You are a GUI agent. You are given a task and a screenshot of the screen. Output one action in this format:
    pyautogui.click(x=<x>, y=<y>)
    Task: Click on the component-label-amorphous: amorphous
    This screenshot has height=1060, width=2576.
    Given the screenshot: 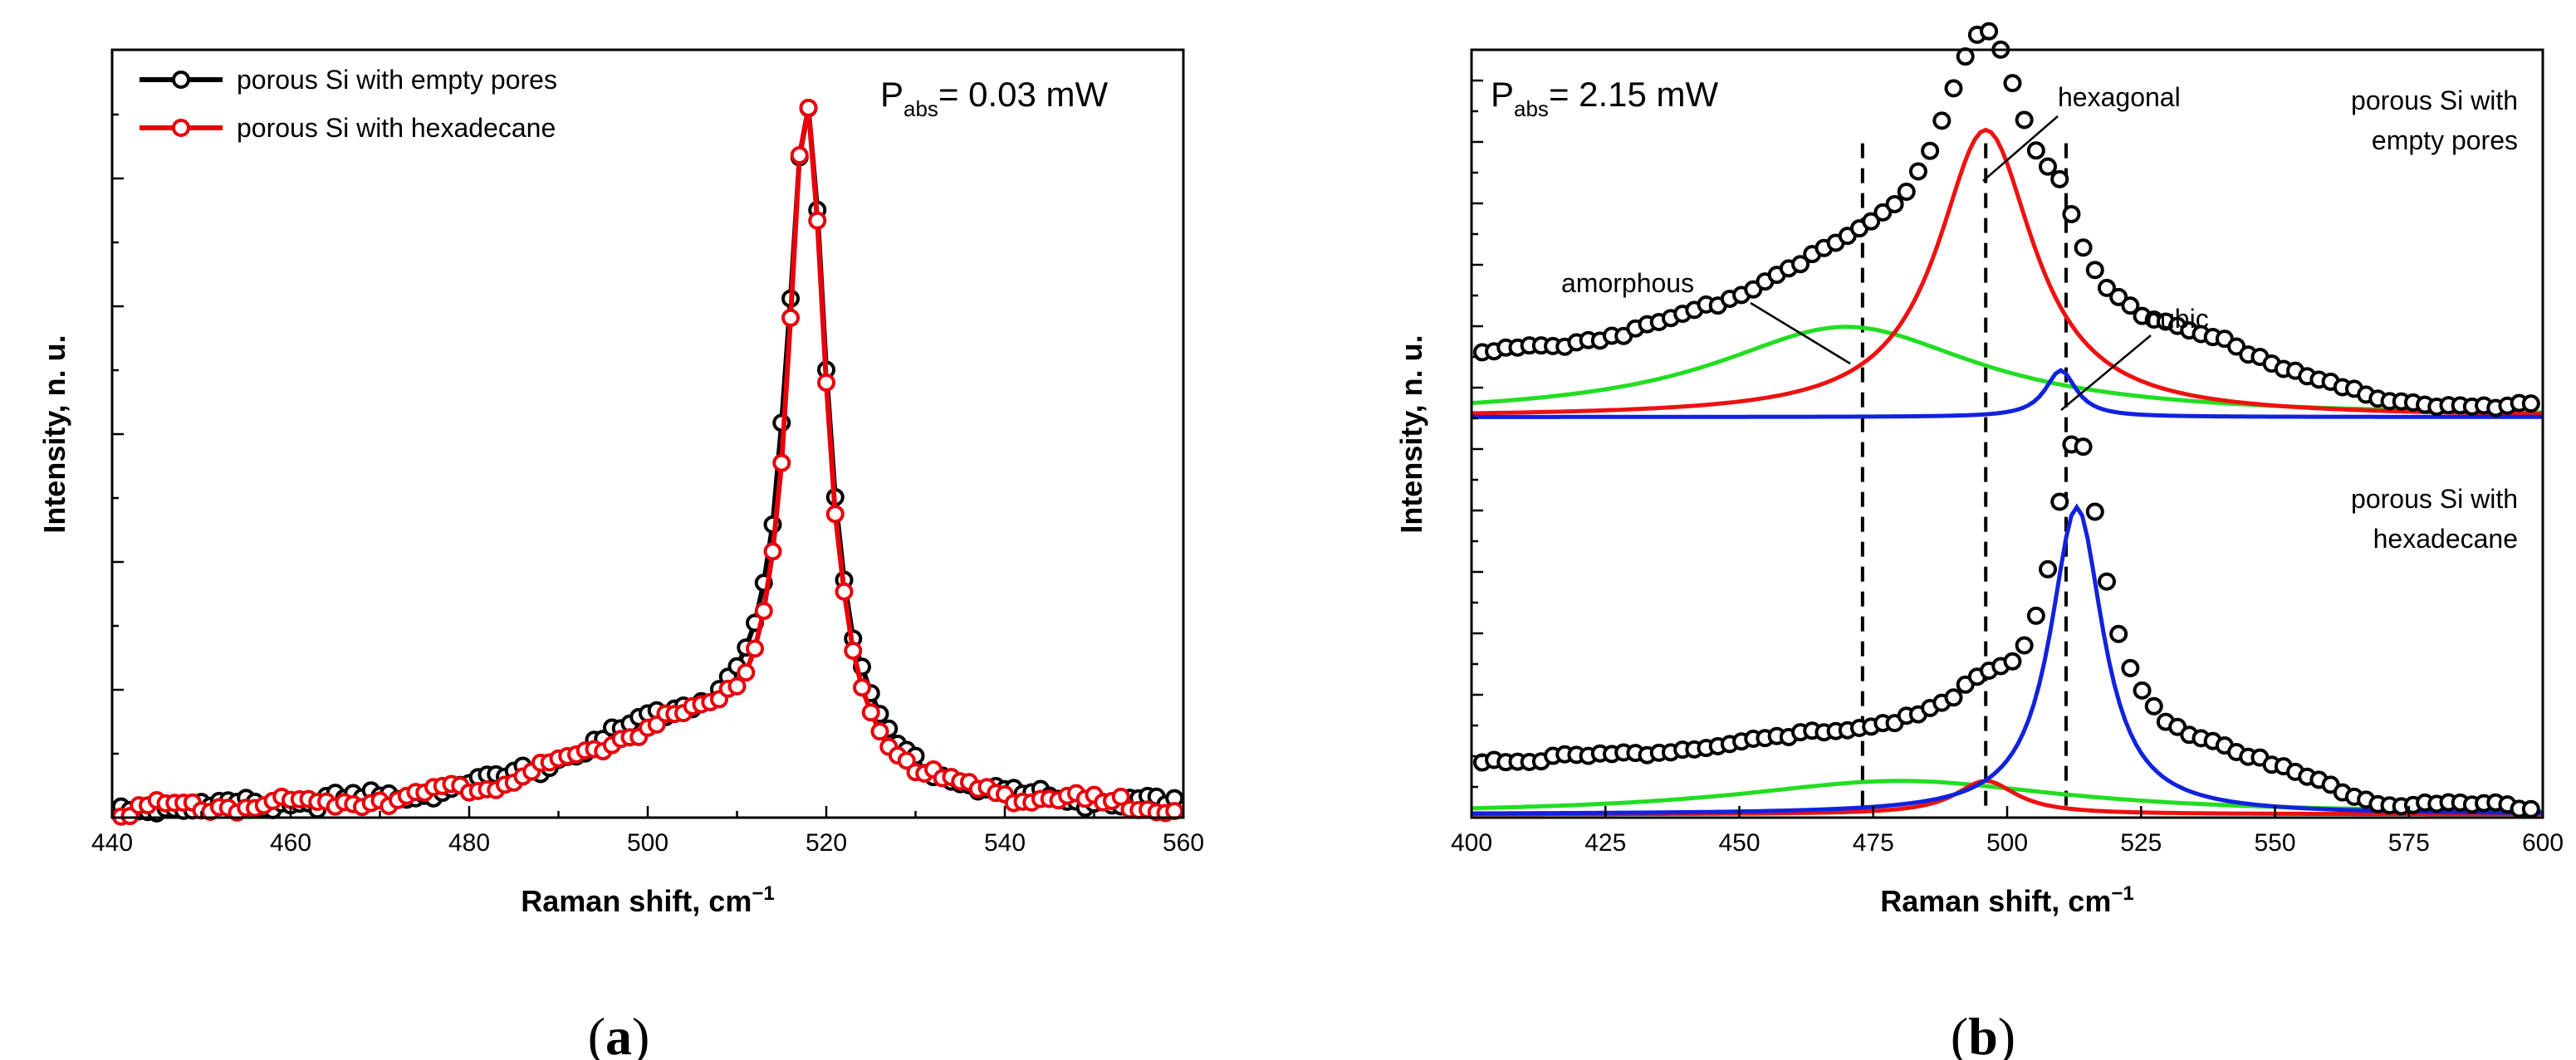 What is the action you would take?
    pyautogui.click(x=1628, y=283)
    